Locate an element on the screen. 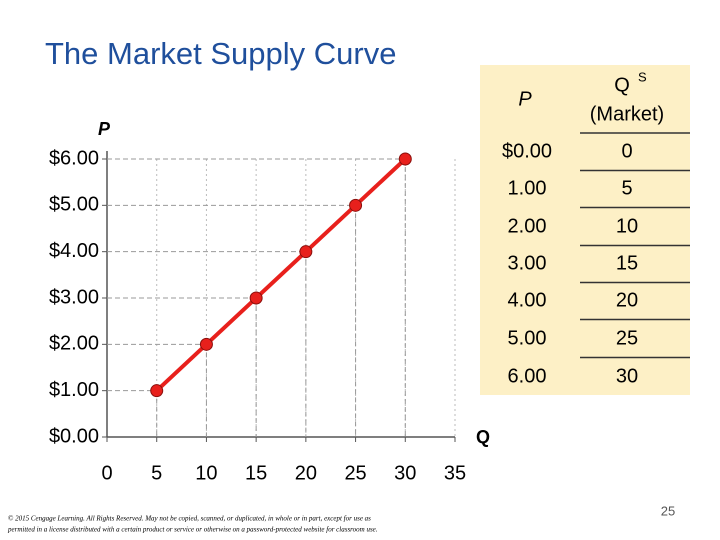 The image size is (720, 540). x-tick-label: 0 is located at coordinates (106, 473).